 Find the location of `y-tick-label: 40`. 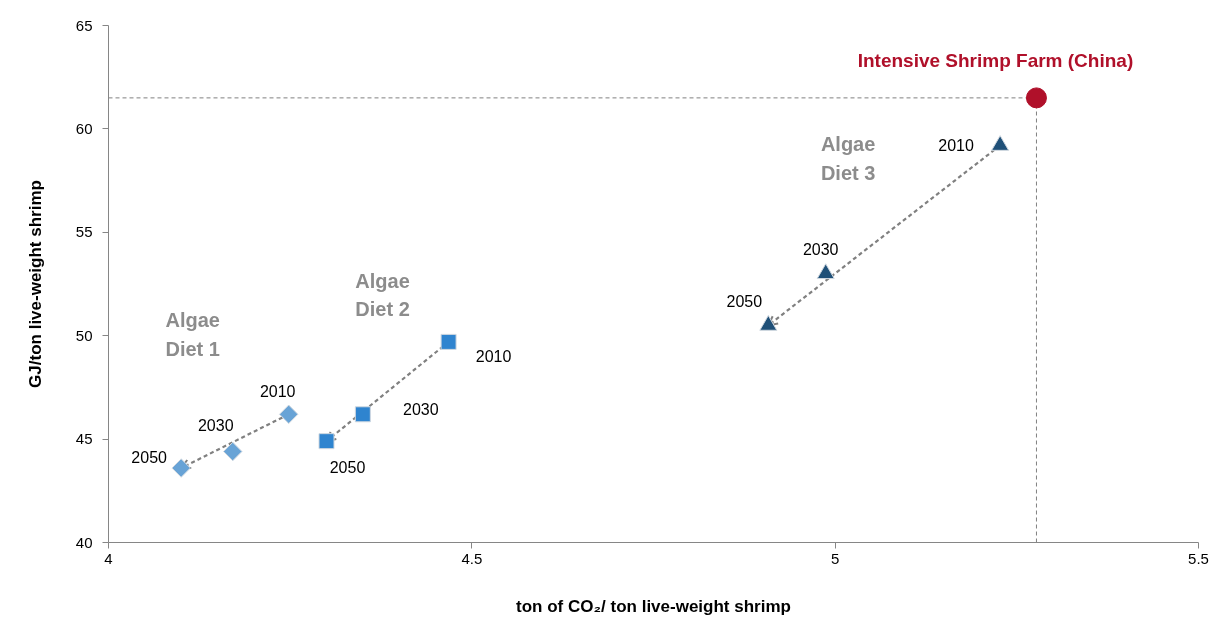

y-tick-label: 40 is located at coordinates (84, 542).